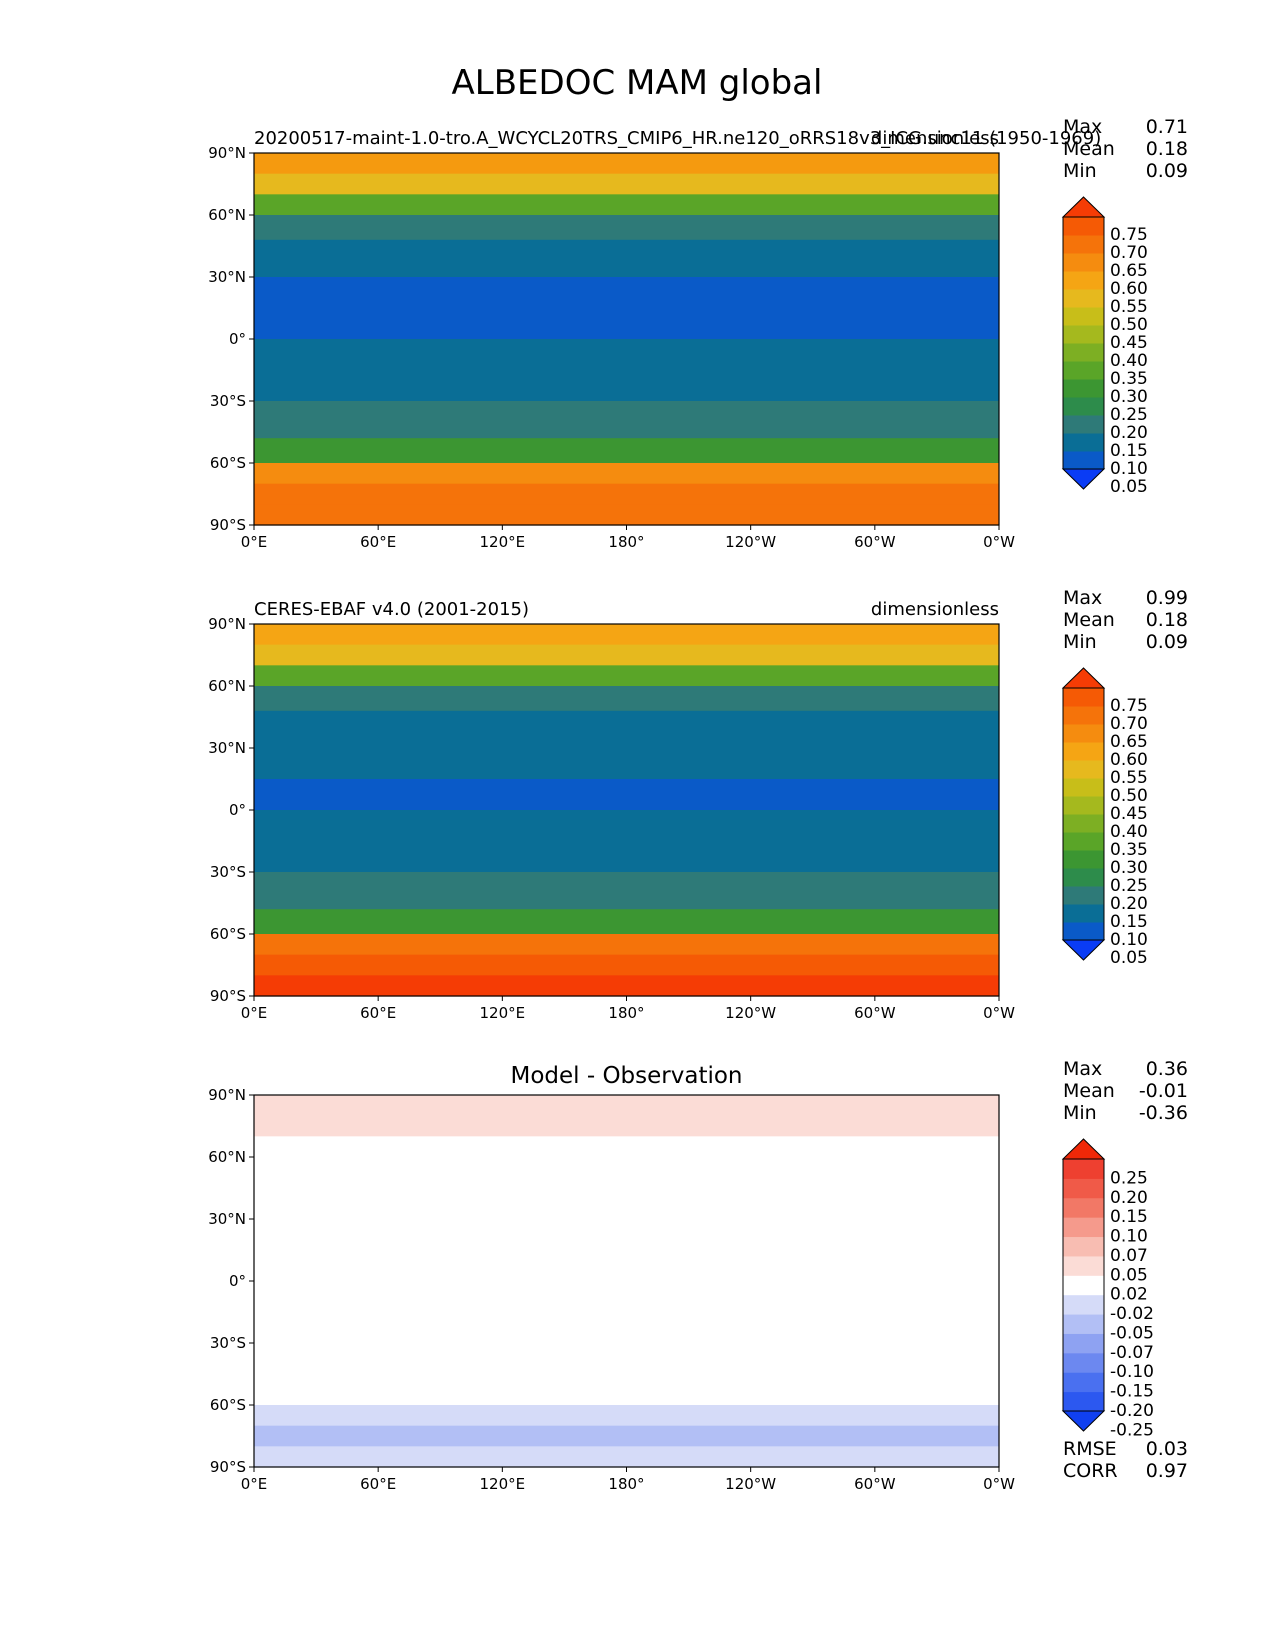 Image resolution: width=1275 pixels, height=1650 pixels. Describe the element at coordinates (1129, 343) in the screenshot. I see `colorbar-label: 0.45` at that location.